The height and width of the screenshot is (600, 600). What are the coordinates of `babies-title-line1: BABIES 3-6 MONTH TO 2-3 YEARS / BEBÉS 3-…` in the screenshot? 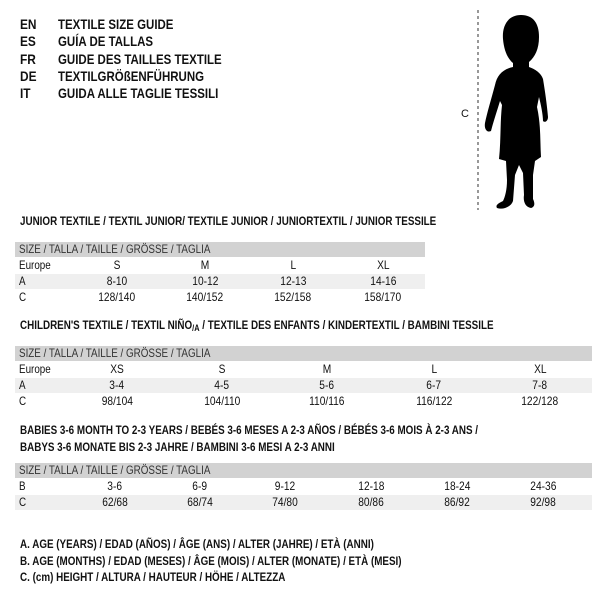 It's located at (249, 430).